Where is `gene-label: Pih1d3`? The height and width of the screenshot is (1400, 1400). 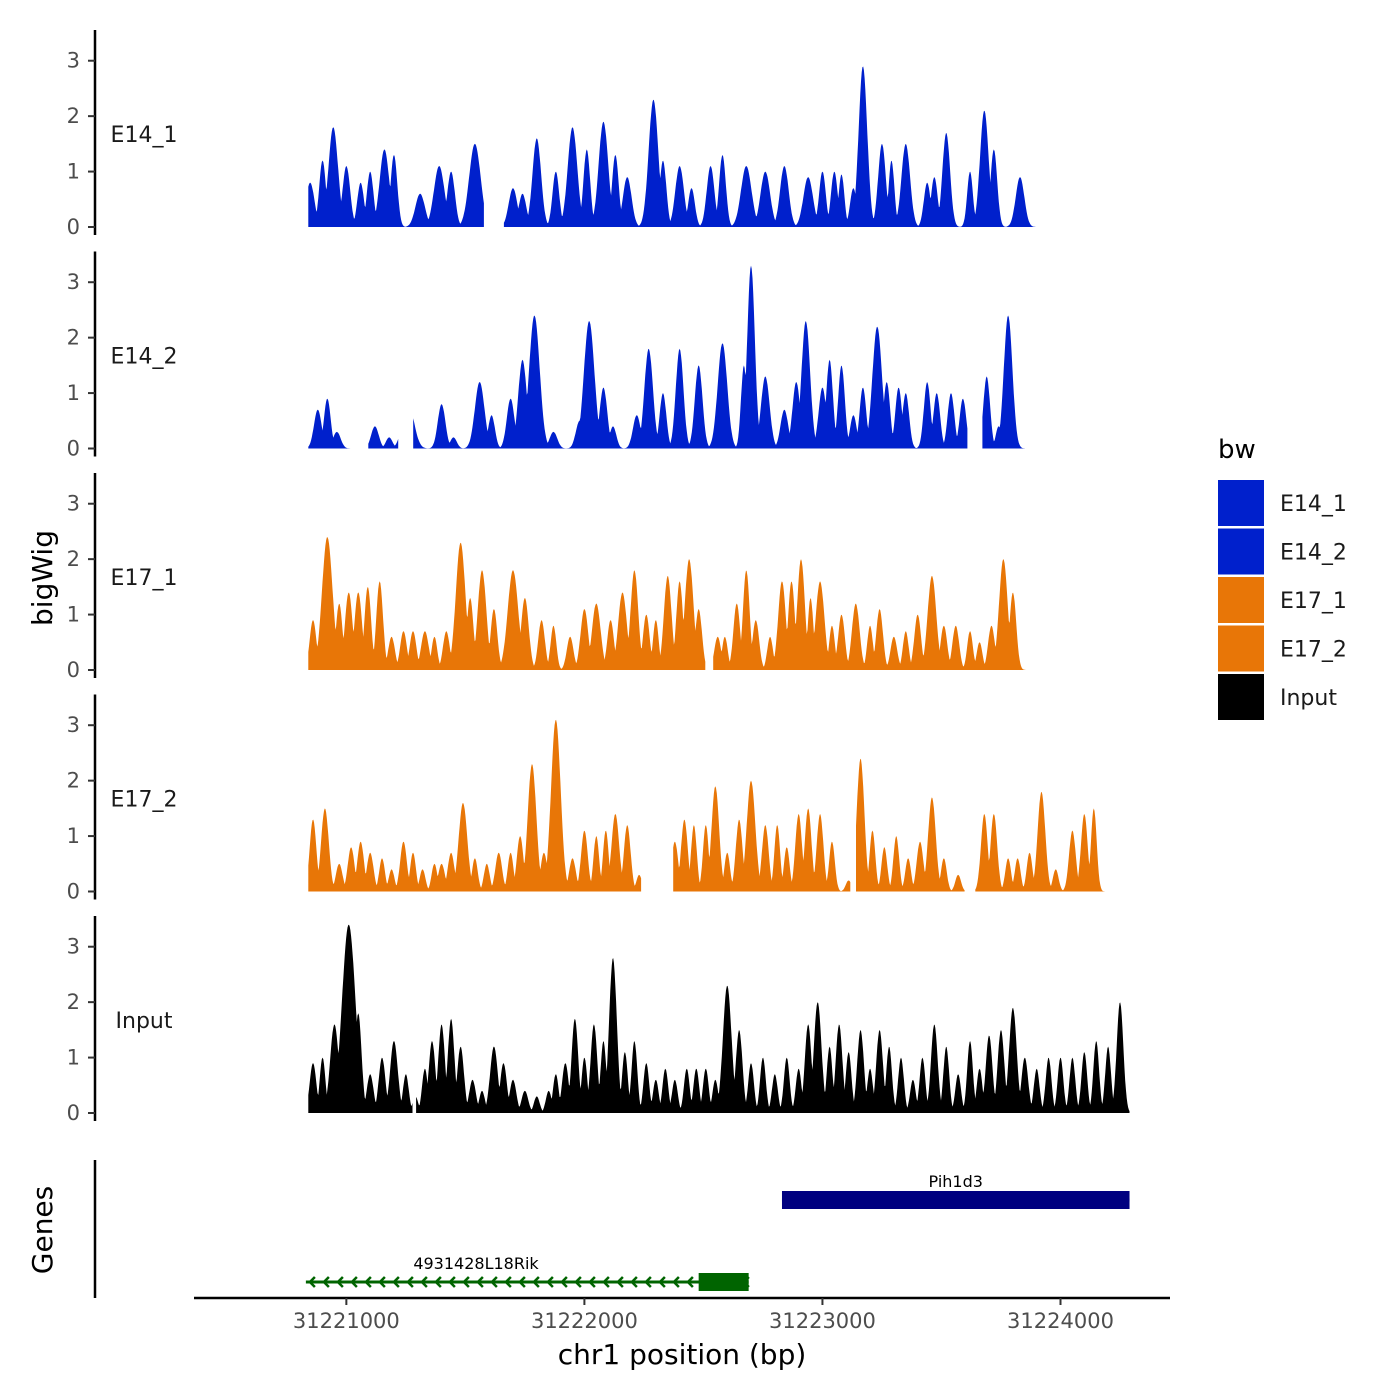
gene-label: Pih1d3 is located at coordinates (956, 1181).